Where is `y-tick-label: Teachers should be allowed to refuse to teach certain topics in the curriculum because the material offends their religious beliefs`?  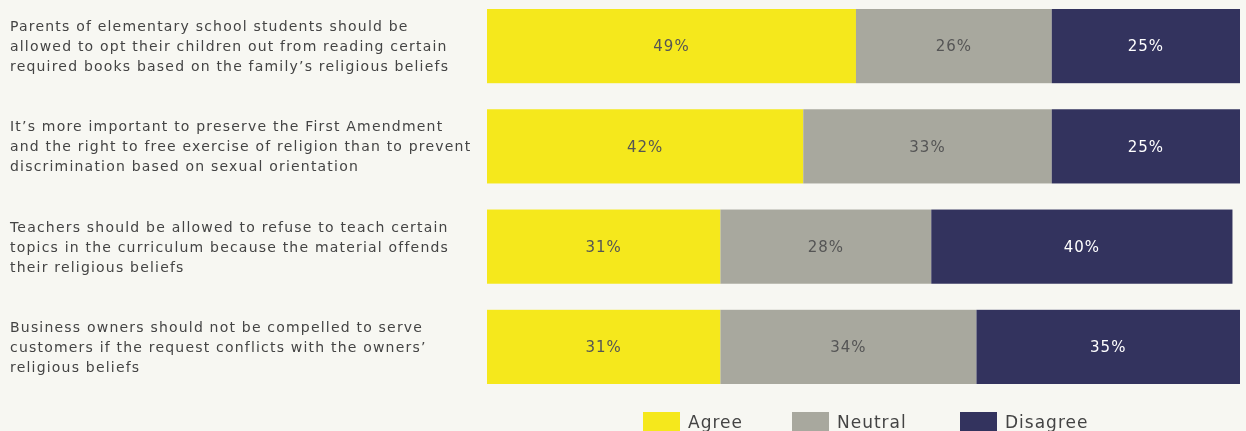 y-tick-label: Teachers should be allowed to refuse to teach certain topics in the curriculum because the material offends their religious beliefs is located at coordinates (229, 246).